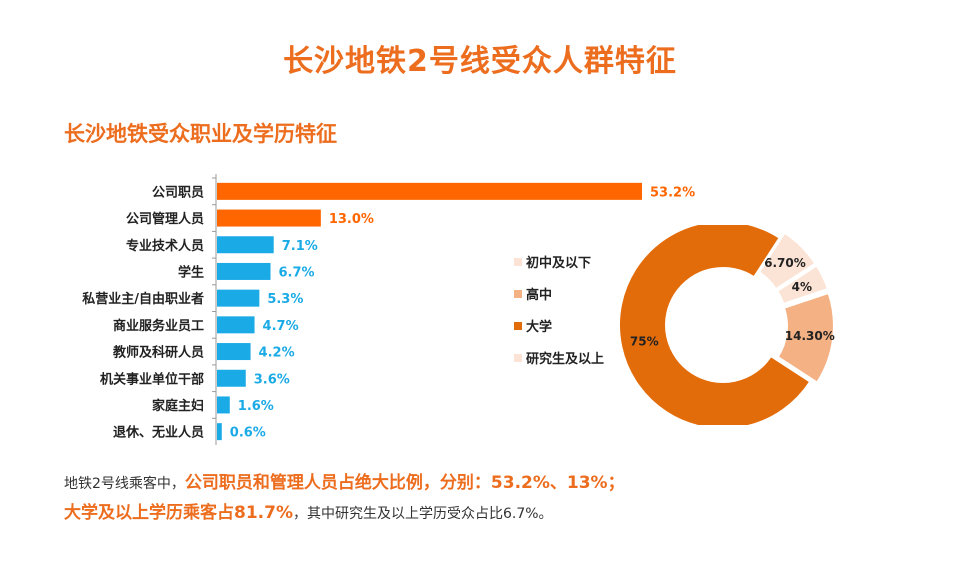  I want to click on summary-line-2-suffix: ，其中研究生及以上学历受众占比6.7%。, so click(422, 514).